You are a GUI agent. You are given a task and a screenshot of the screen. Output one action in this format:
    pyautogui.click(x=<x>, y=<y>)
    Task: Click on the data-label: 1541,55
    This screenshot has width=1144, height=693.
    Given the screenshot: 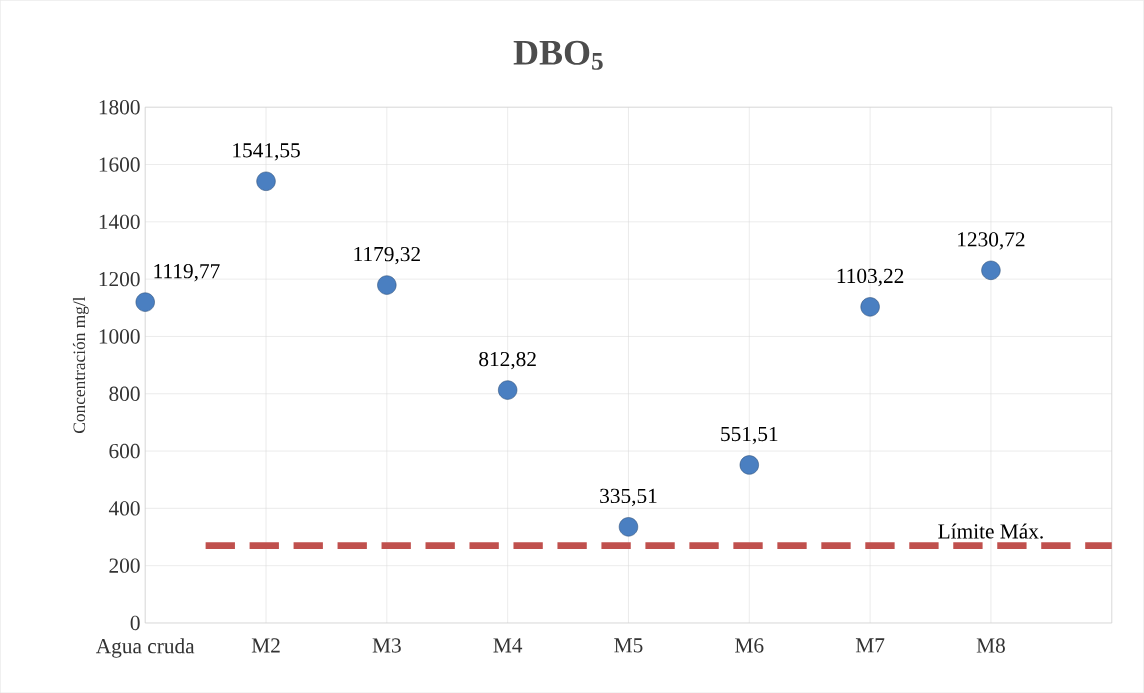 What is the action you would take?
    pyautogui.click(x=266, y=152)
    